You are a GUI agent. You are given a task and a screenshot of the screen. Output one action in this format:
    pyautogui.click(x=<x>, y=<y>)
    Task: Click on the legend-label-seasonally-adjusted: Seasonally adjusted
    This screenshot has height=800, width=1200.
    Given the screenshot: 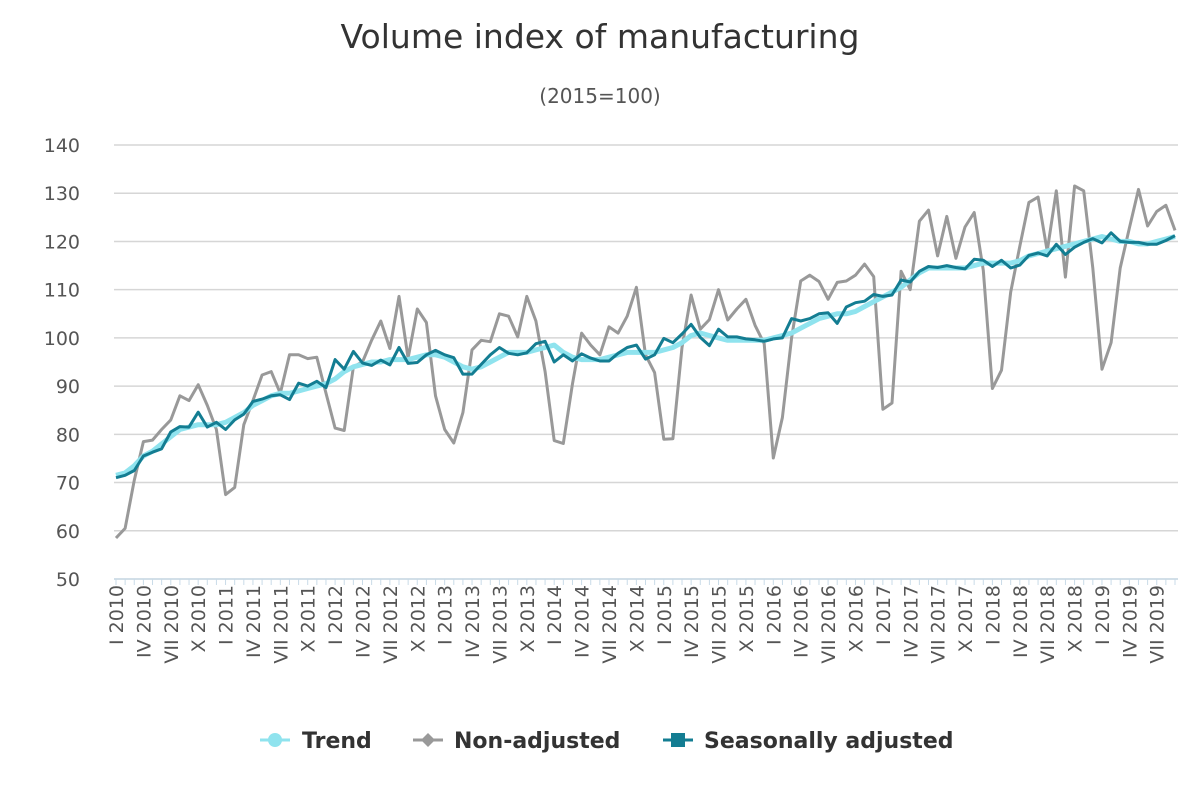 What is the action you would take?
    pyautogui.click(x=829, y=741)
    